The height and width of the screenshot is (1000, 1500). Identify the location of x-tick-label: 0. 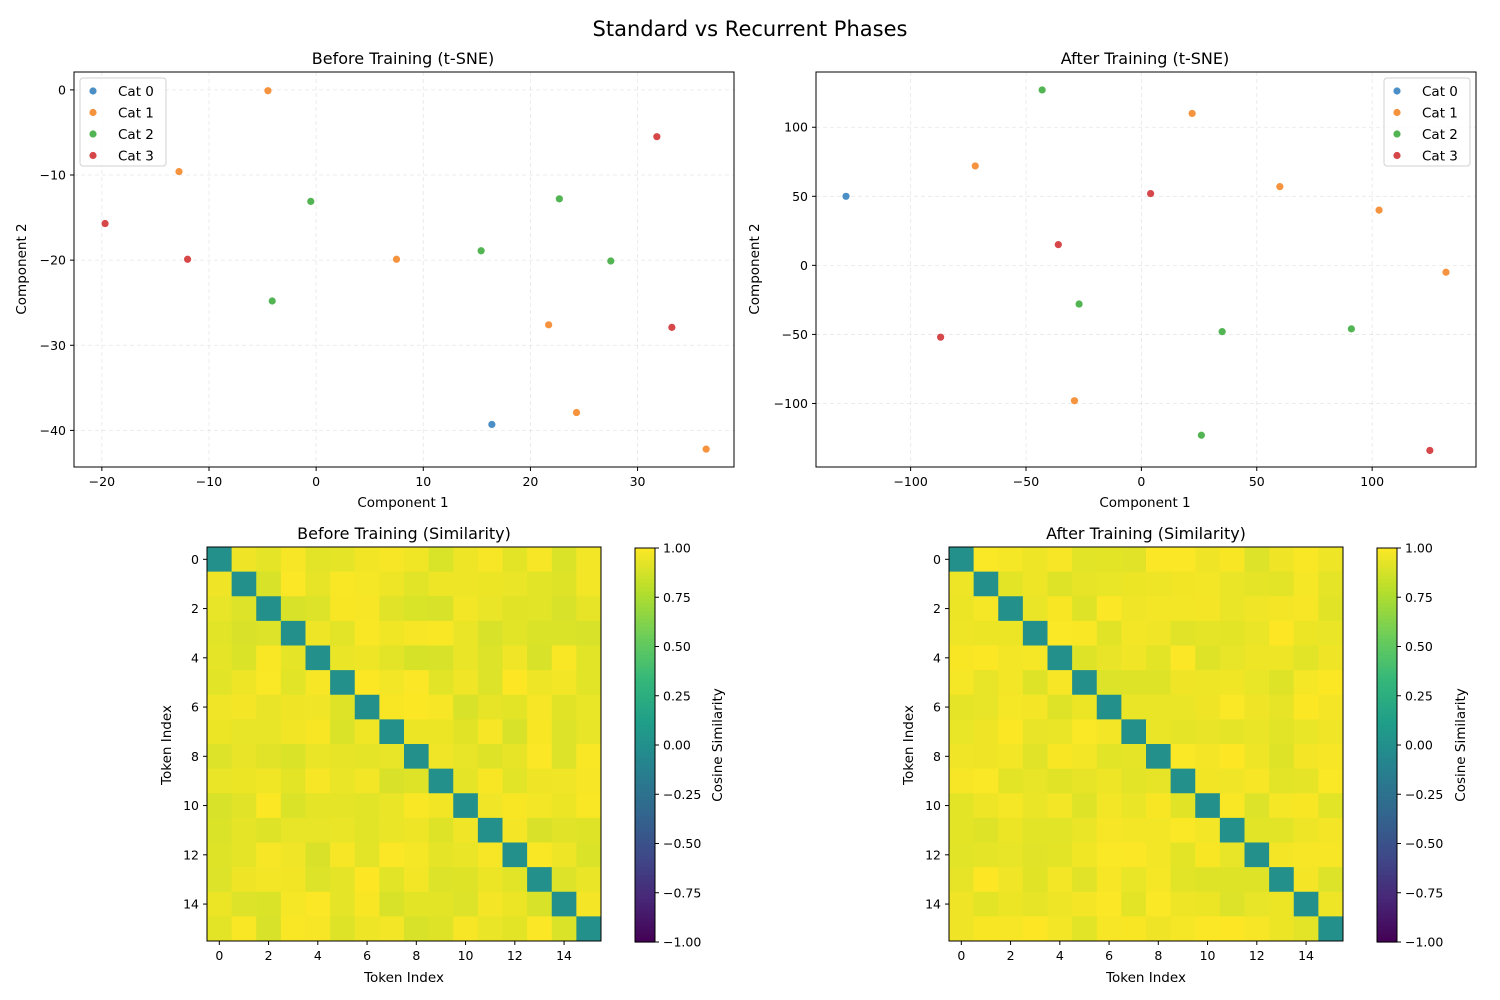
(316, 481).